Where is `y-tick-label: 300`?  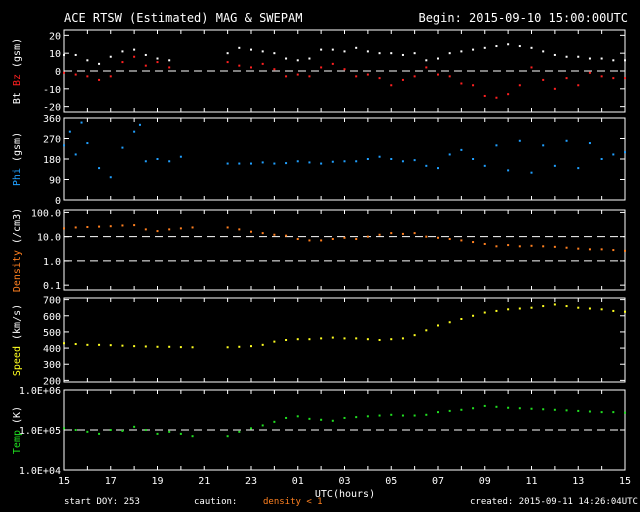 y-tick-label: 300 is located at coordinates (52, 365).